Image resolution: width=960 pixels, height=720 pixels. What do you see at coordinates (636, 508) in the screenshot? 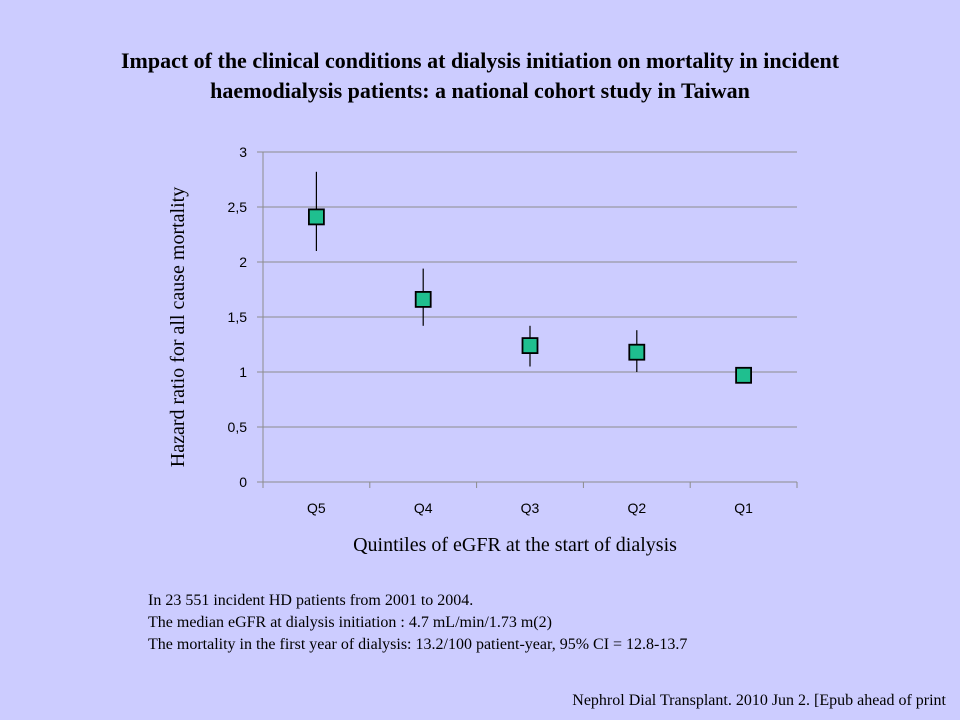
I see `x-tick-label: Q2` at bounding box center [636, 508].